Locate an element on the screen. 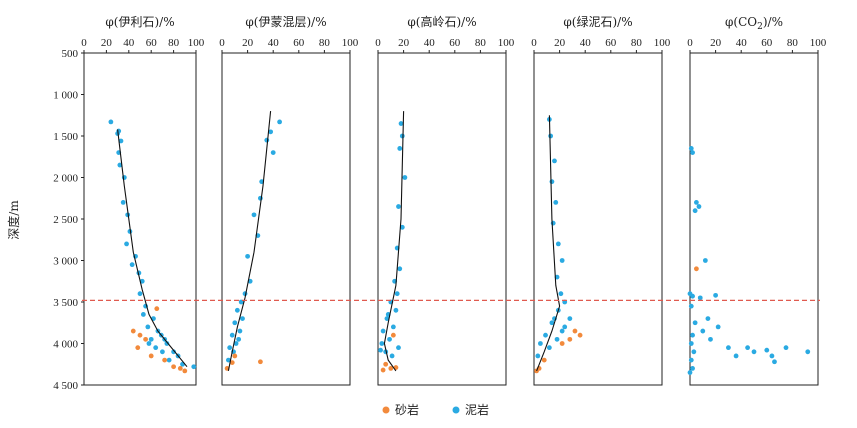 The image size is (857, 428). trend-line is located at coordinates (394, 241).